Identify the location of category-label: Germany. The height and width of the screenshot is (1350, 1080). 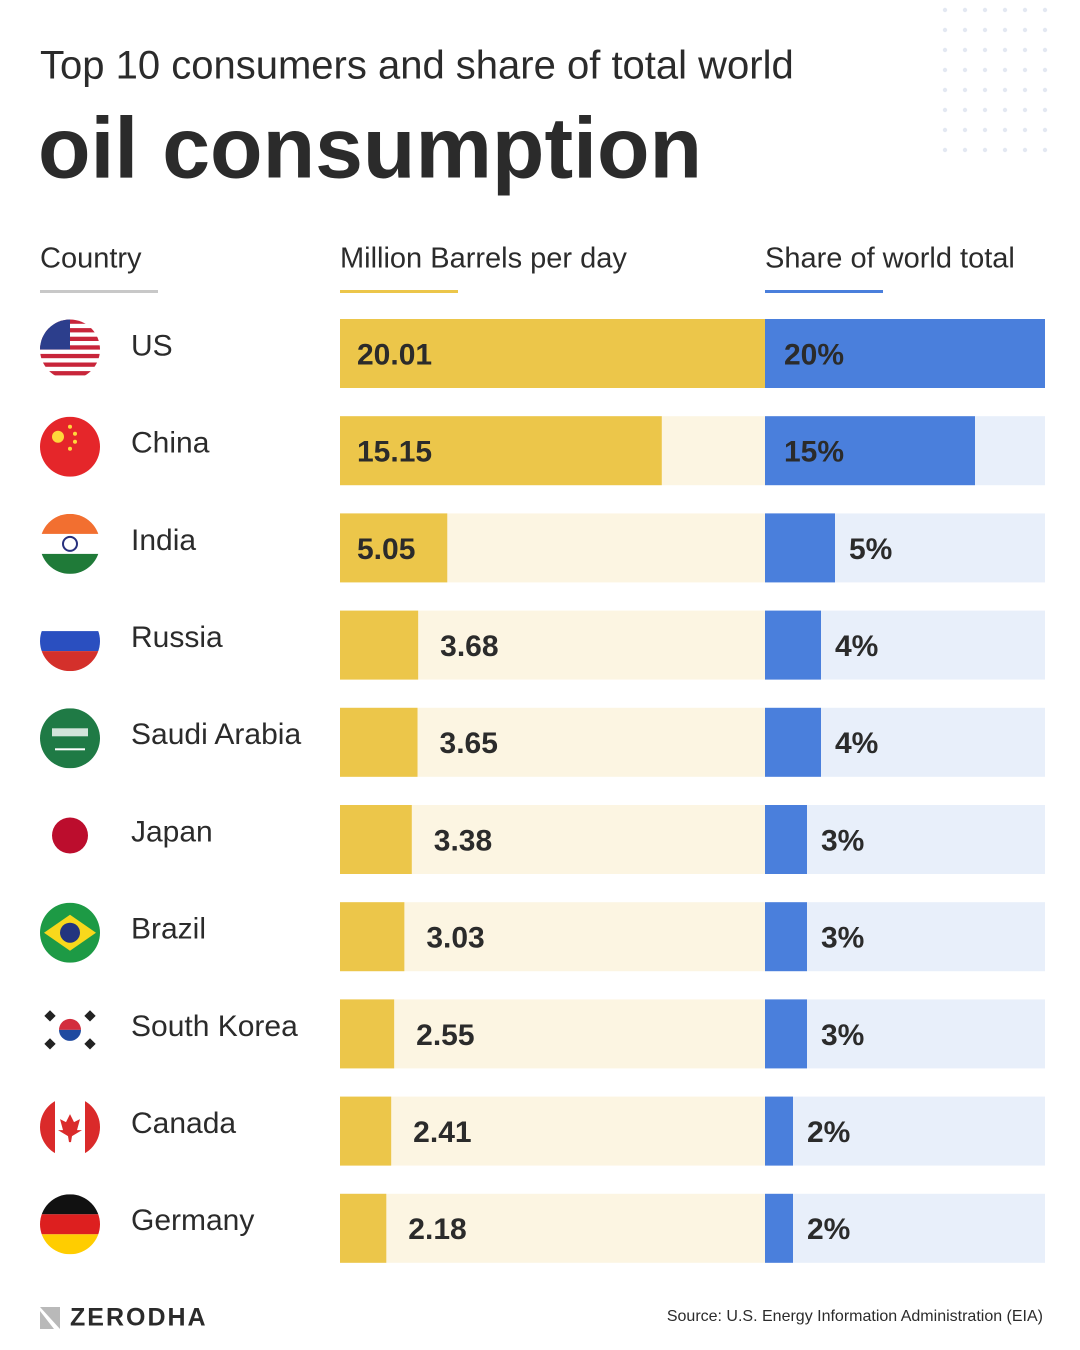
(192, 1220).